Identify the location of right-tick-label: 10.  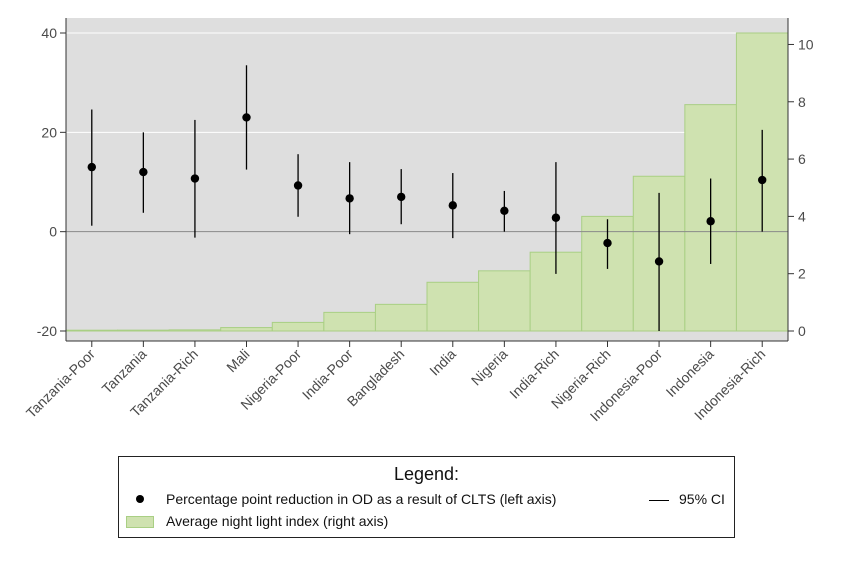
(806, 44).